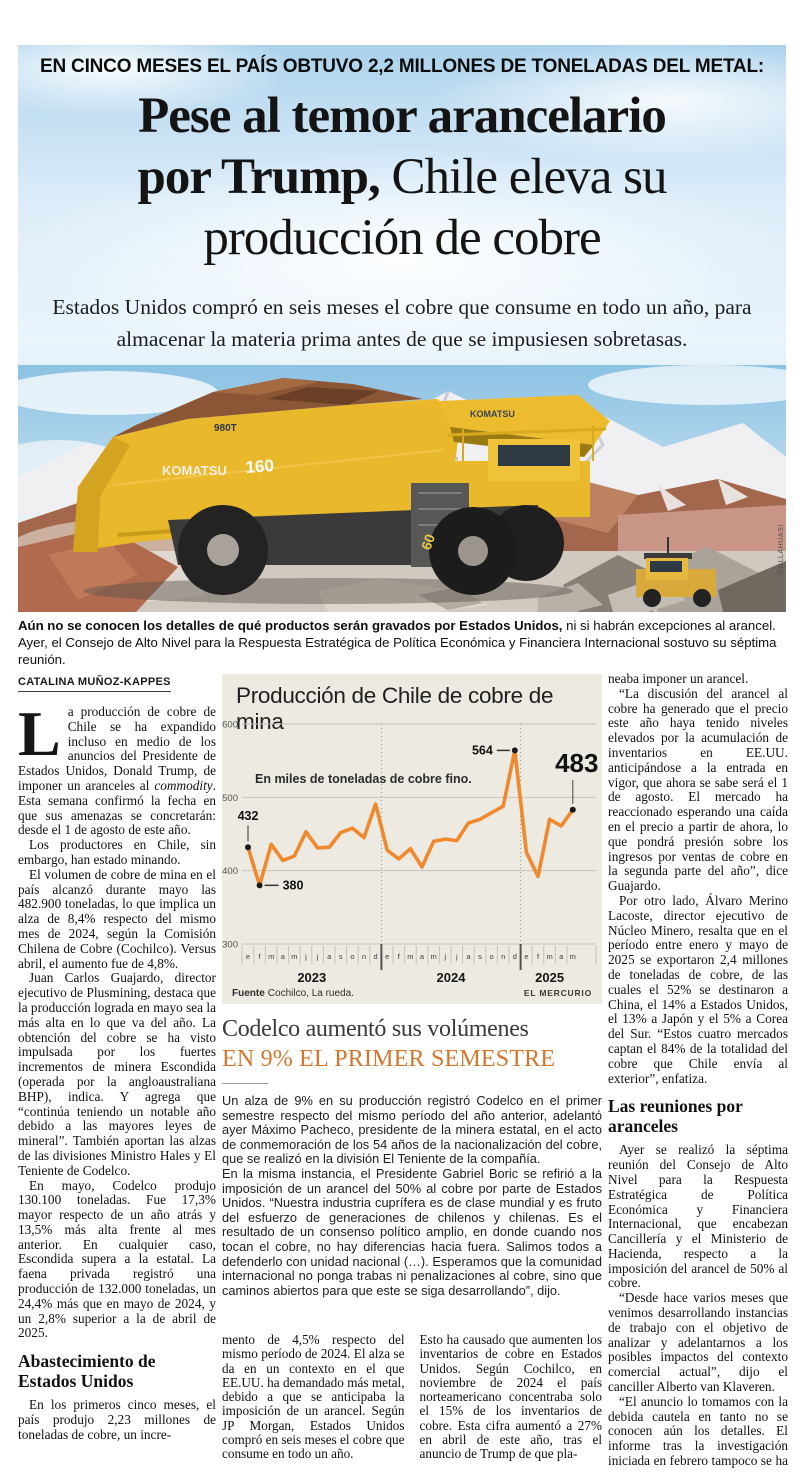  What do you see at coordinates (230, 871) in the screenshot?
I see `svg-text: 400` at bounding box center [230, 871].